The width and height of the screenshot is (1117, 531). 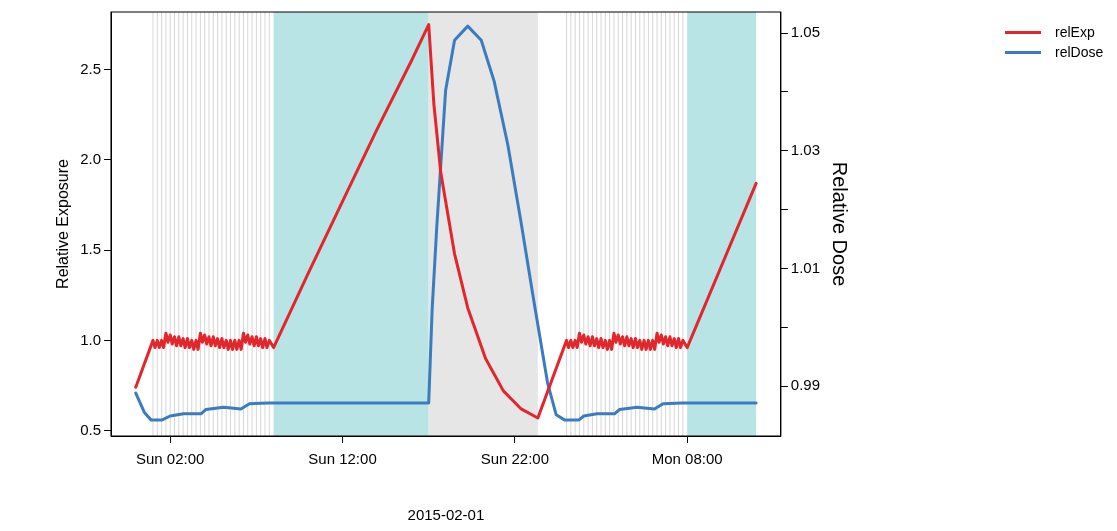 What do you see at coordinates (342, 459) in the screenshot?
I see `x-tick-label: Sun 12:00` at bounding box center [342, 459].